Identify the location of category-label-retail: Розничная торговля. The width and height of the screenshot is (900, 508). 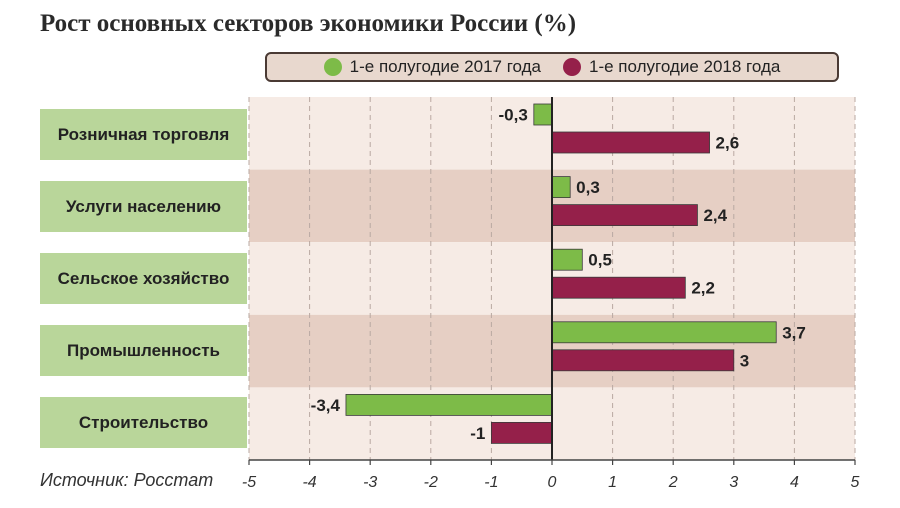
(143, 134).